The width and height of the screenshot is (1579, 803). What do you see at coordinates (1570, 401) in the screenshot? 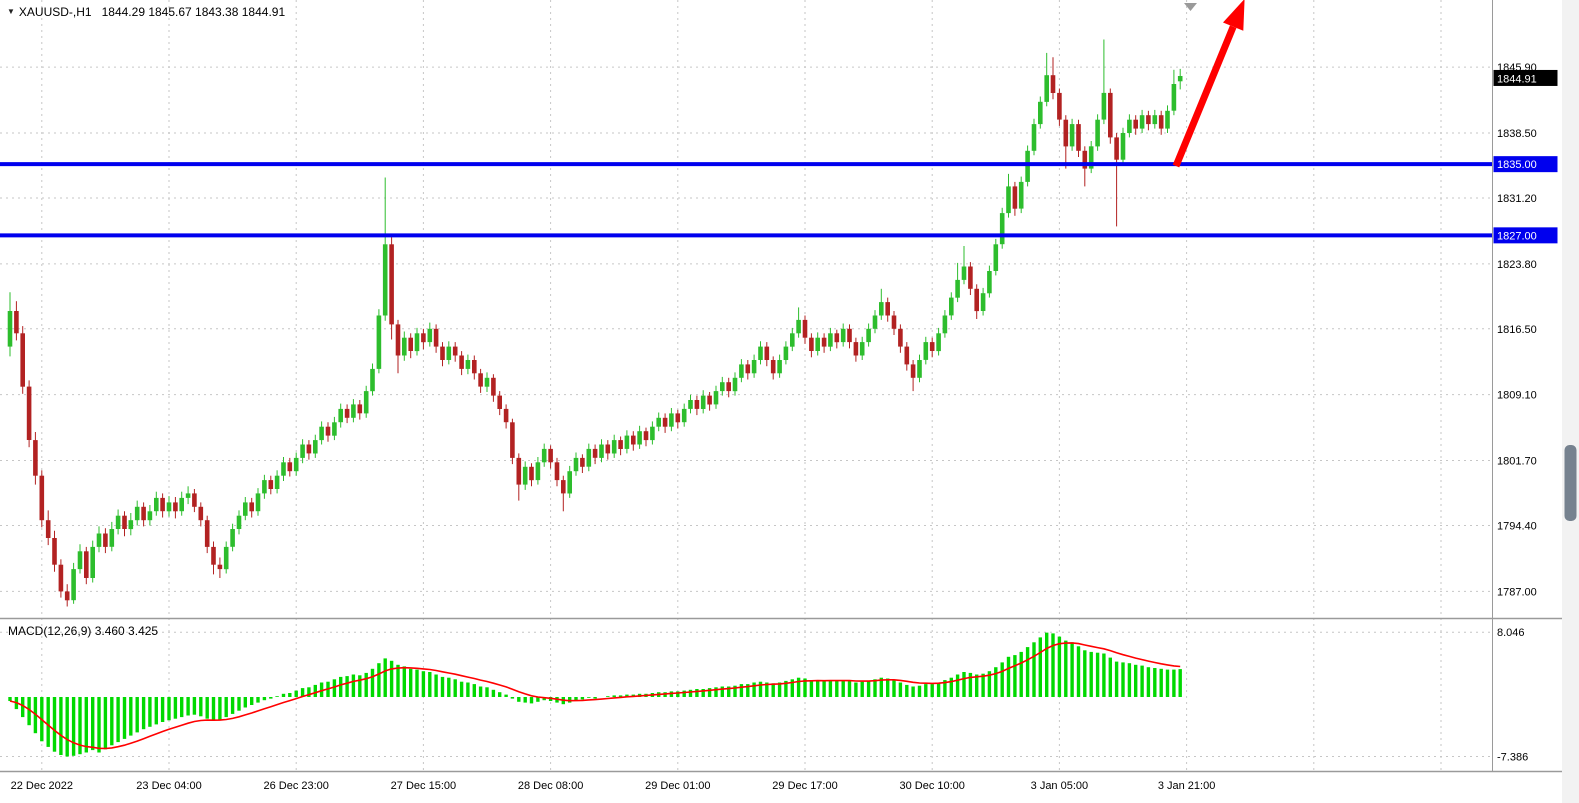
I see `scrollbar-track` at bounding box center [1570, 401].